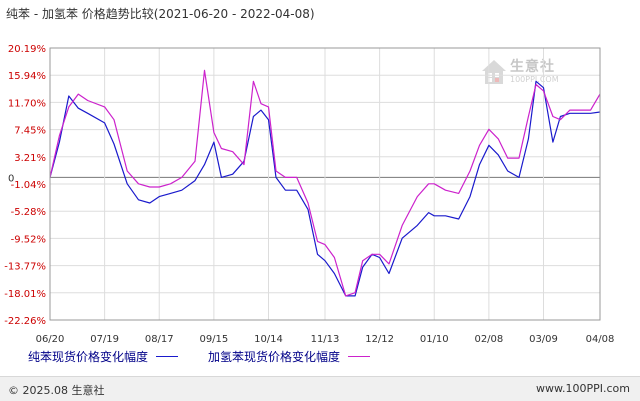 Image resolution: width=640 pixels, height=401 pixels. I want to click on legend-item-series-2: 加氢苯现货价格变化幅度, so click(293, 356).